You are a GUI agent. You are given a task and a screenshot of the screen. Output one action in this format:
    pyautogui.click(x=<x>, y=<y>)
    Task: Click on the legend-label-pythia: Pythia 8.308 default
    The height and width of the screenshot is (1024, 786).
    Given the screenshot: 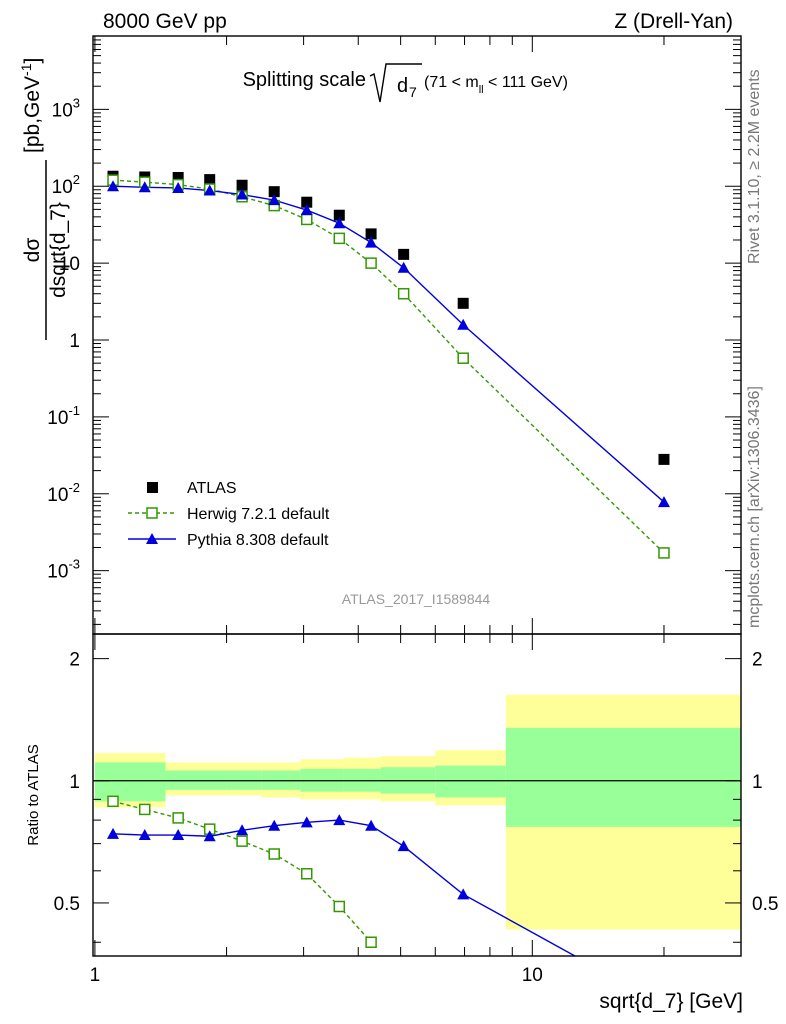 What is the action you would take?
    pyautogui.click(x=258, y=540)
    